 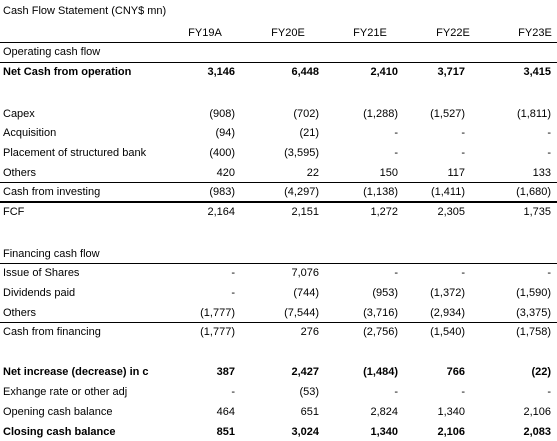 I want to click on row-label: Closing cash balance, so click(x=59, y=432).